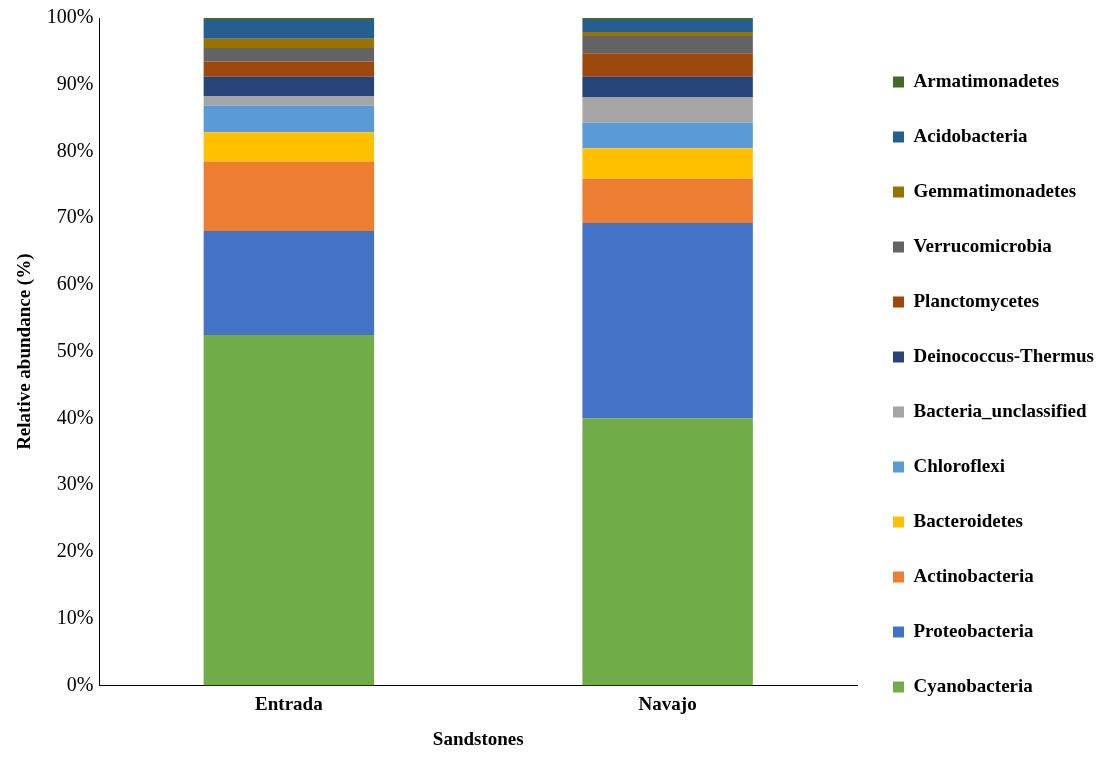 The height and width of the screenshot is (765, 1109). Describe the element at coordinates (75, 349) in the screenshot. I see `y-tick-label: 50%` at that location.